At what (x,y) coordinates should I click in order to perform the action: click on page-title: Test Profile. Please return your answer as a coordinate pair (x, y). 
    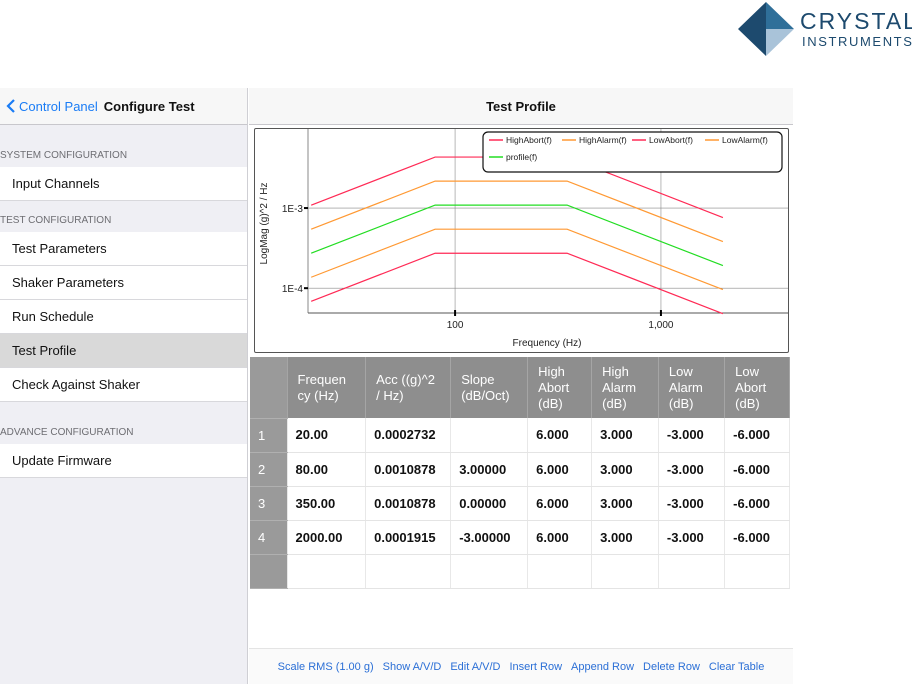
    Looking at the image, I should click on (521, 106).